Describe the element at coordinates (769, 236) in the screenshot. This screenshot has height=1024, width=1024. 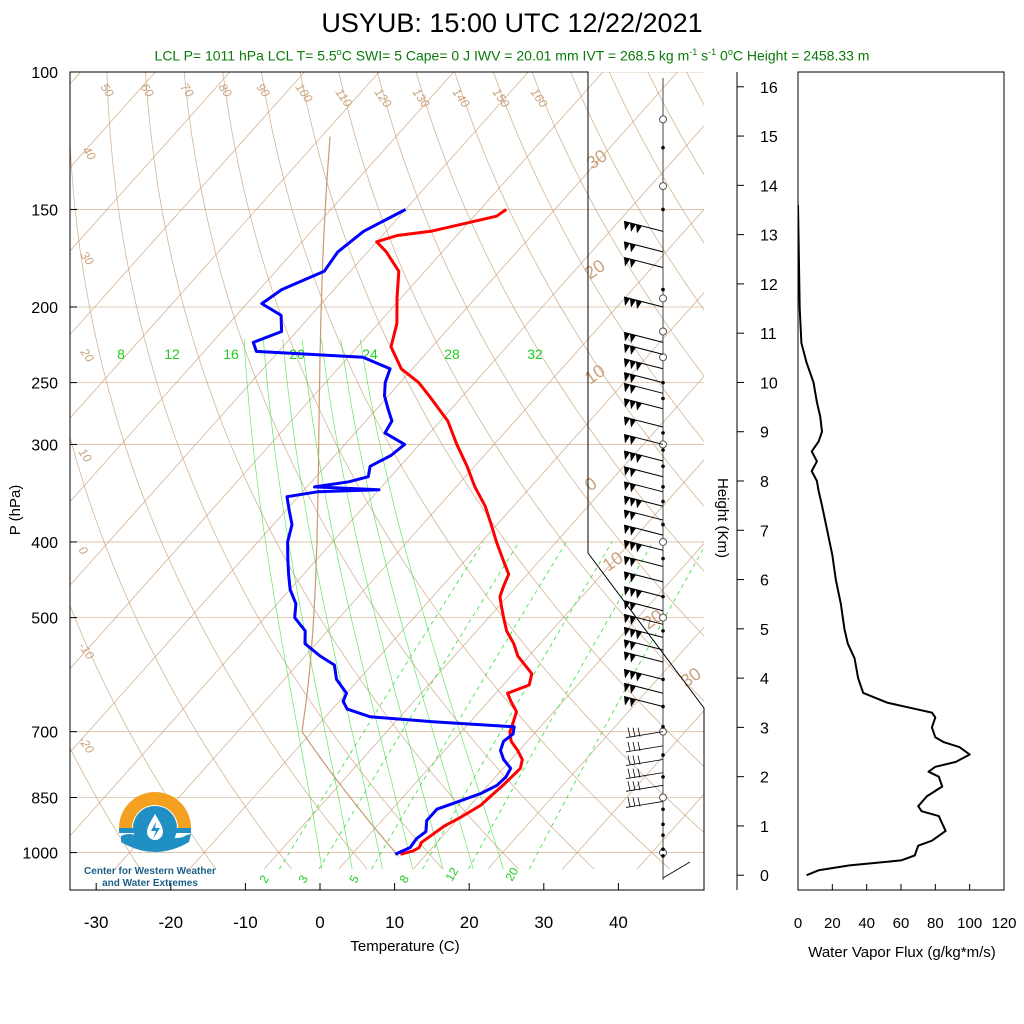
I see `height-tick-label: 13` at that location.